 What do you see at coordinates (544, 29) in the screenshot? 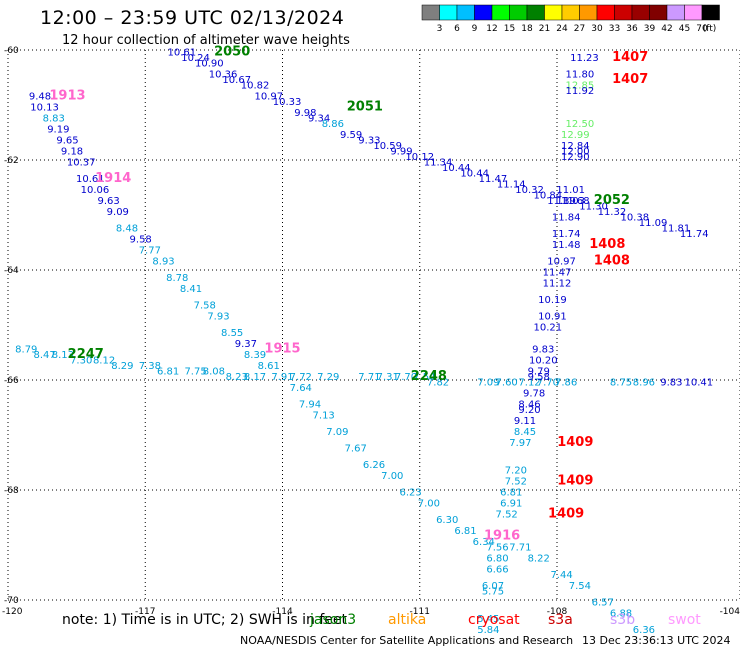
I see `colorbar-label: 21` at bounding box center [544, 29].